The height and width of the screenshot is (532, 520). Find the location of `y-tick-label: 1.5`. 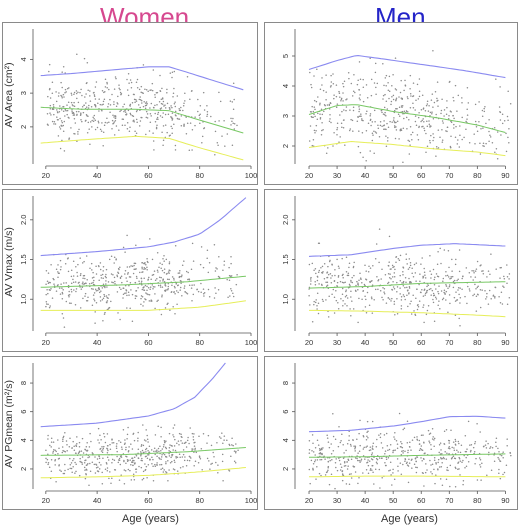

y-tick-label: 1.5 is located at coordinates (285, 259).